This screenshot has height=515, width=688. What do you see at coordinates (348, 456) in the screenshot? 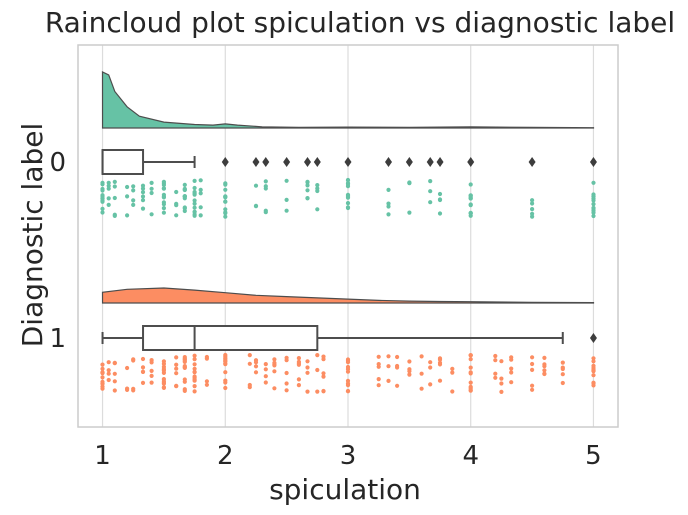
I see `x-tick-label: 3` at bounding box center [348, 456].